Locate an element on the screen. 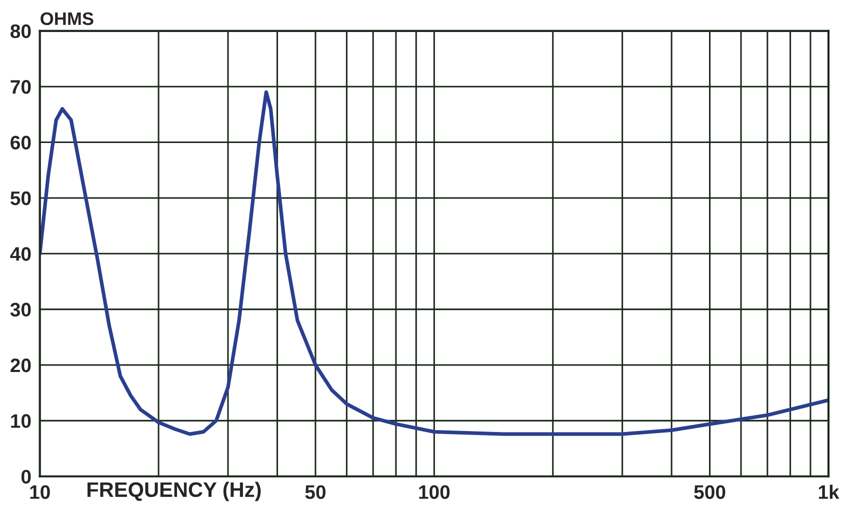  y-tick-label: 50 is located at coordinates (20, 198).